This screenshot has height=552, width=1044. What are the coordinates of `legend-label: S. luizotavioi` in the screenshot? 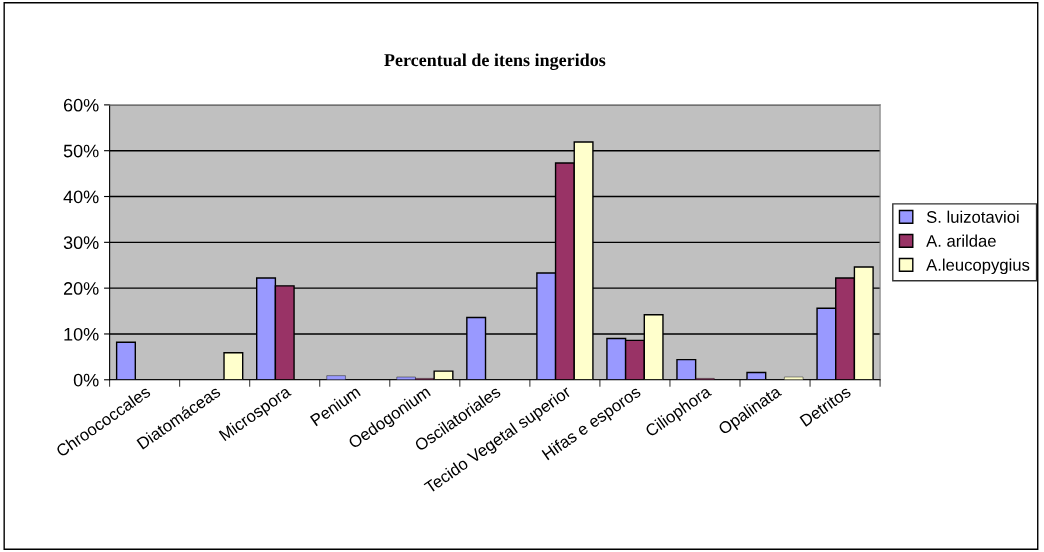 It's located at (972, 216).